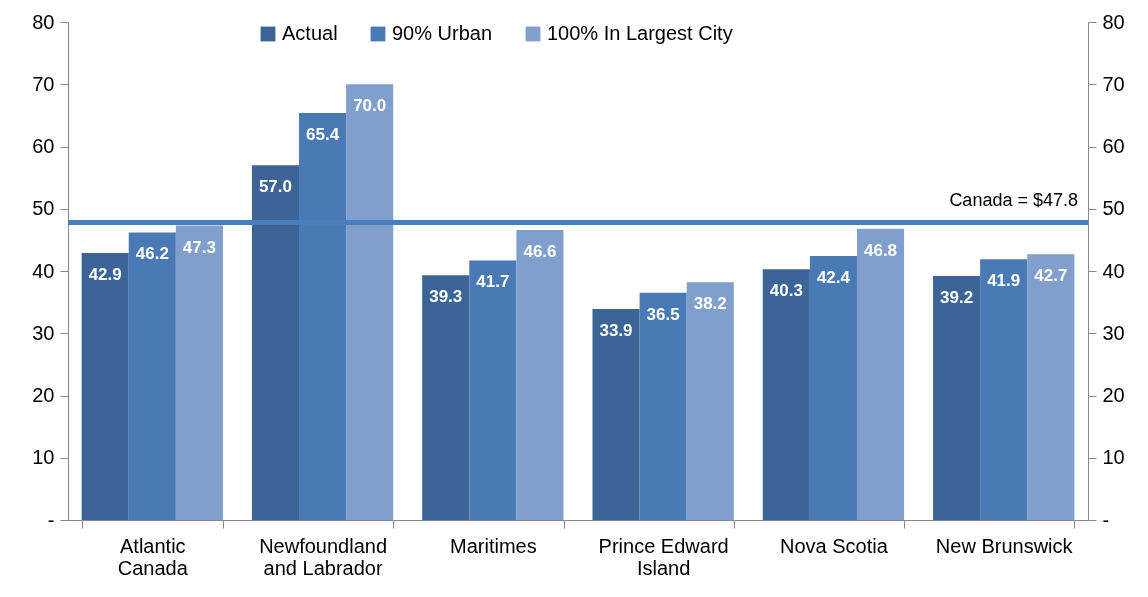  Describe the element at coordinates (834, 545) in the screenshot. I see `x-tick-label: Nova Scotia` at that location.